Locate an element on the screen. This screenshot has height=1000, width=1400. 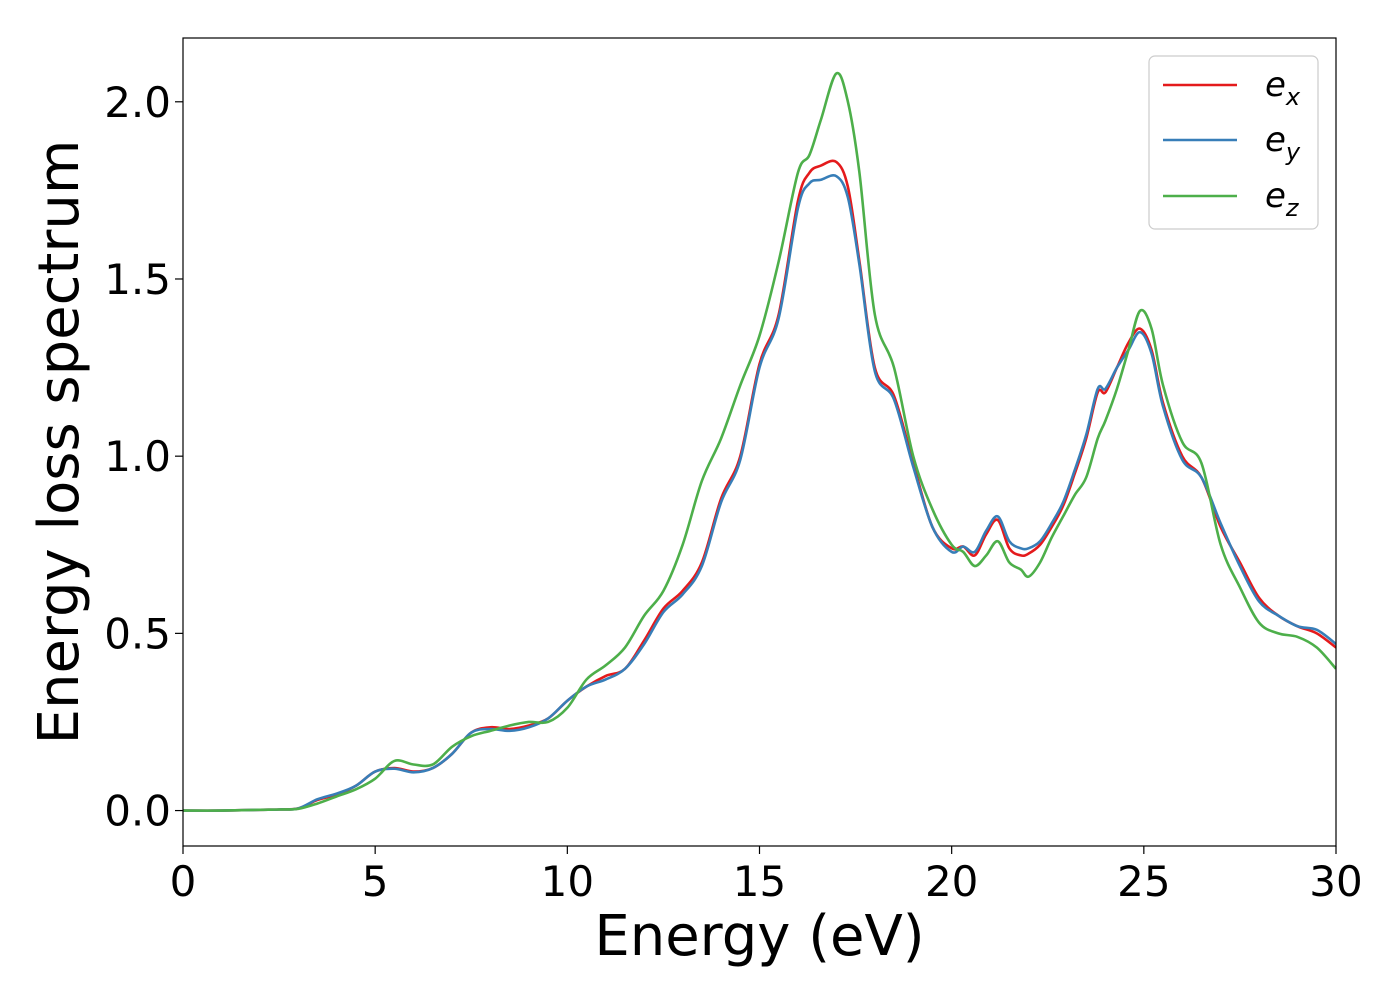
y-tick-label: 0.5 is located at coordinates (137, 633).